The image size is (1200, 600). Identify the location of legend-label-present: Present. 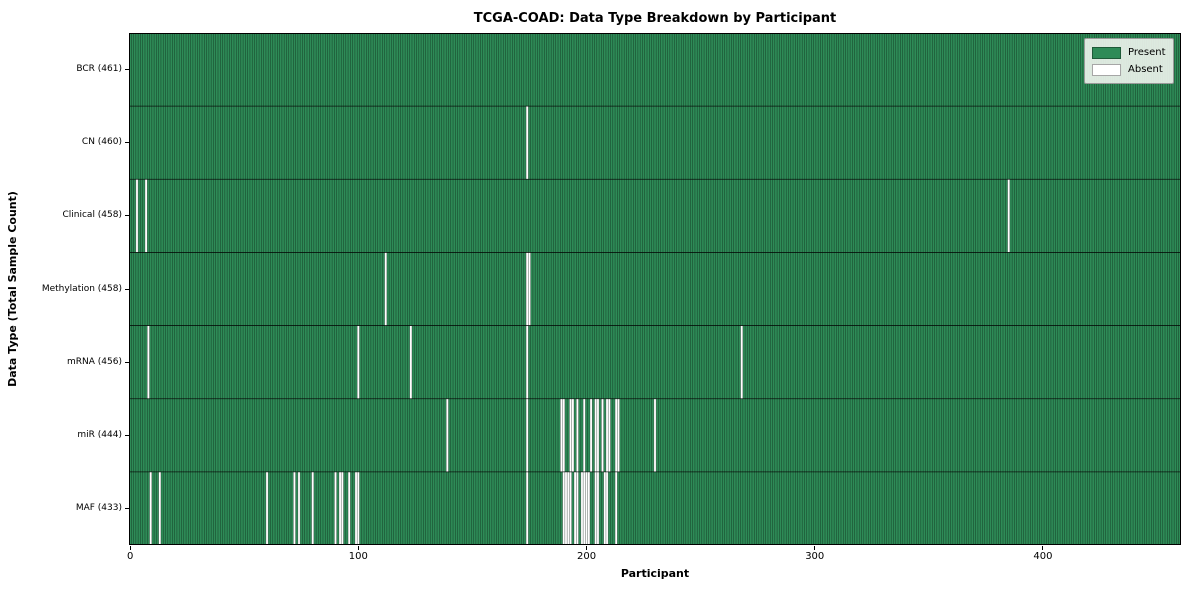
(1147, 52).